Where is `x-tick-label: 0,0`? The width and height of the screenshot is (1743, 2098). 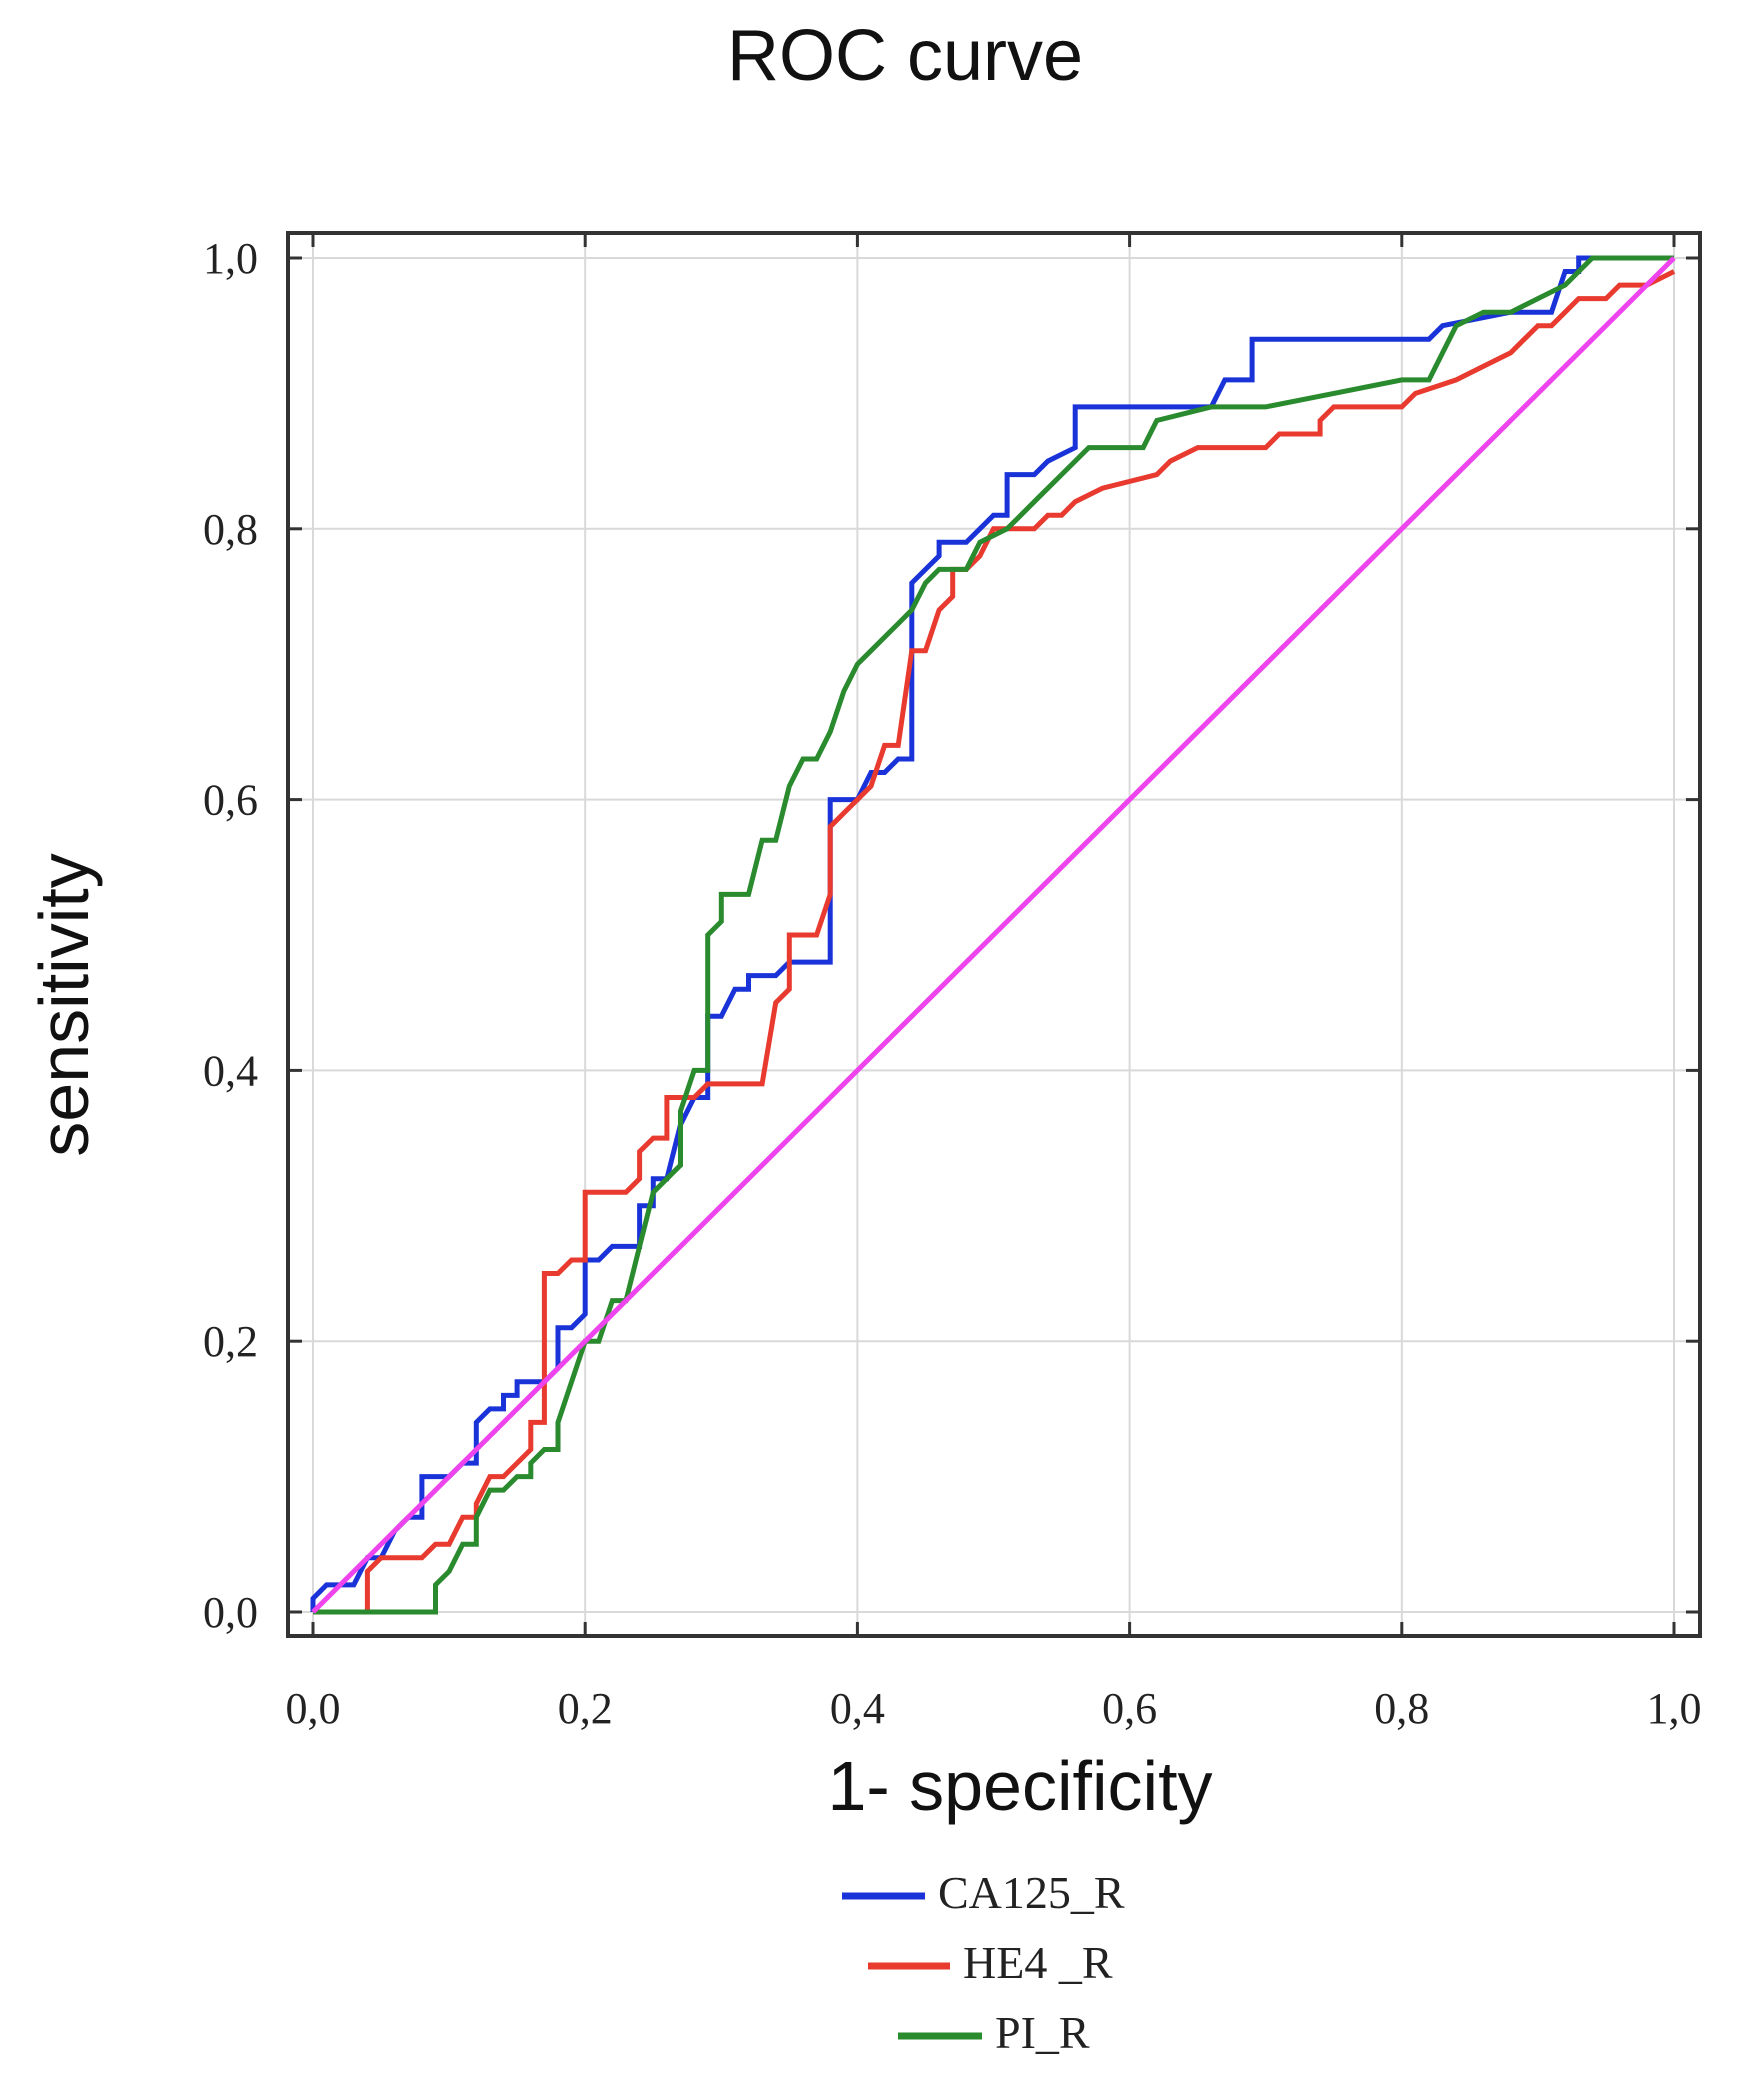 x-tick-label: 0,0 is located at coordinates (313, 1708).